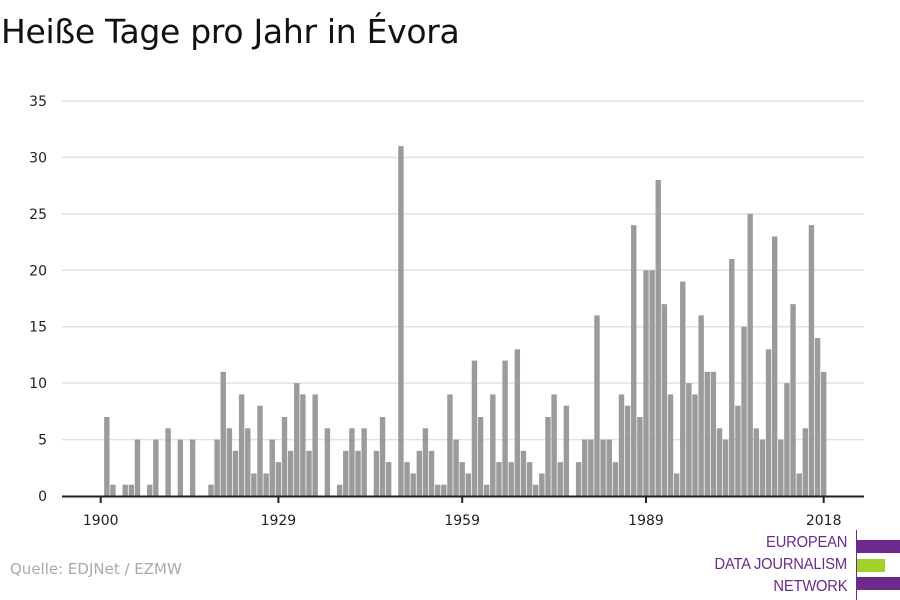 The width and height of the screenshot is (900, 600). Describe the element at coordinates (811, 360) in the screenshot. I see `bar-2016` at that location.